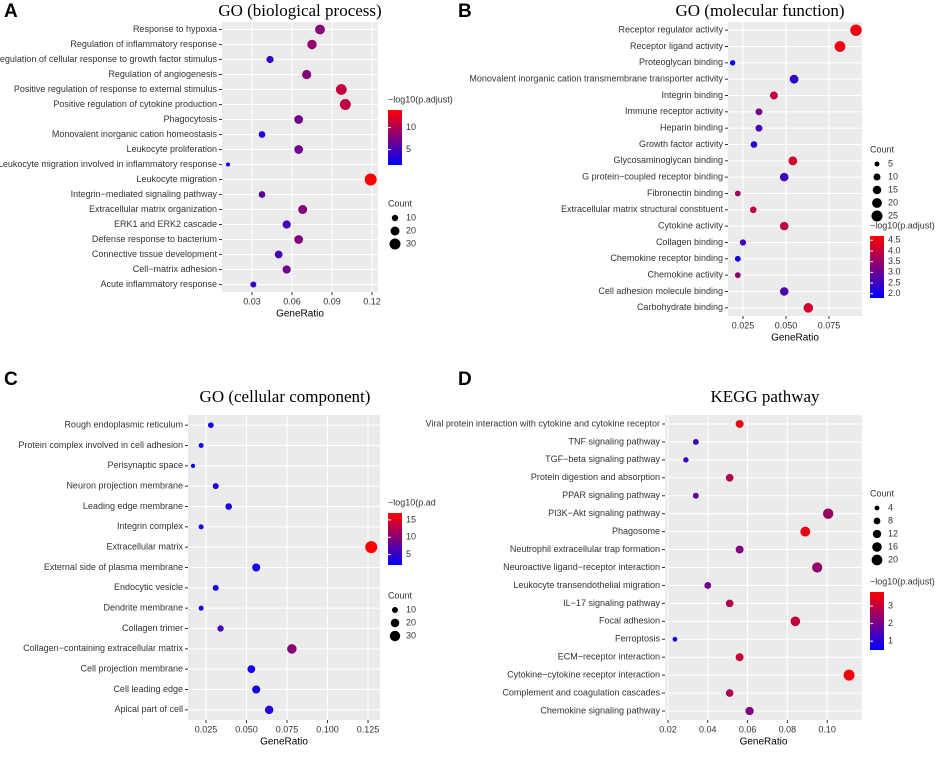 The height and width of the screenshot is (759, 941). Describe the element at coordinates (135, 134) in the screenshot. I see `y-tick-label: Monovalent inorganic cation homeostasis` at that location.